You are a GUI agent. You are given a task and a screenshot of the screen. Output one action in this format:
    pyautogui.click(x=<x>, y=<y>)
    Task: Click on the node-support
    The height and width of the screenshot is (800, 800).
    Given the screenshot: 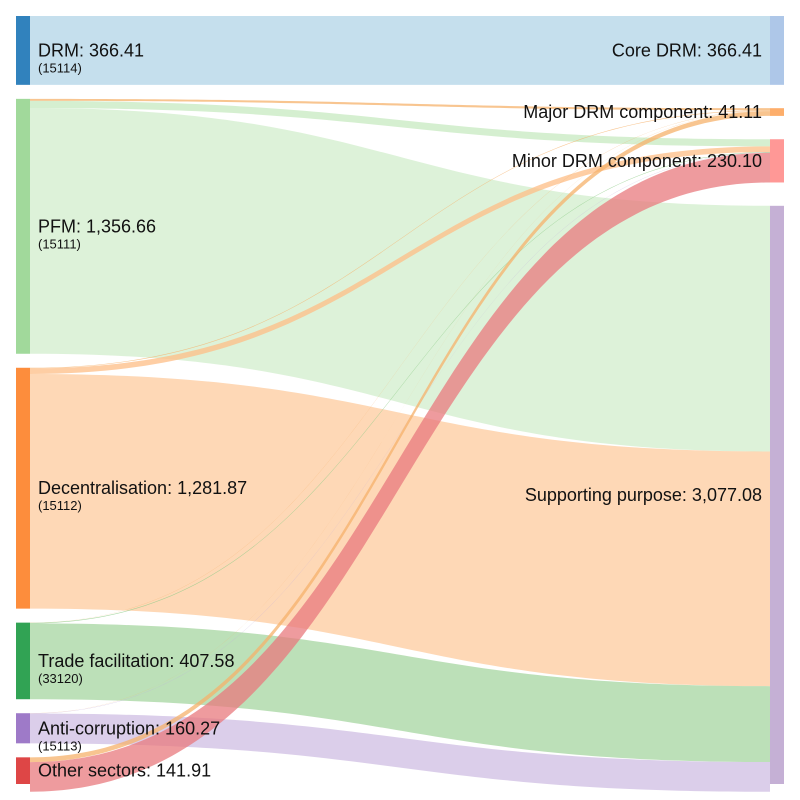 What is the action you would take?
    pyautogui.click(x=777, y=494)
    